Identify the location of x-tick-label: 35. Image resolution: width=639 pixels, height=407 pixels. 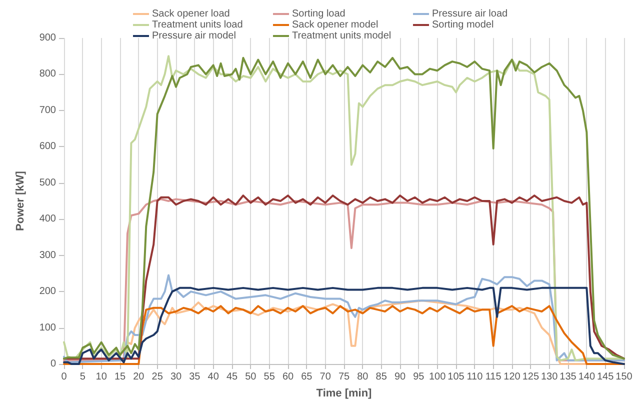
(195, 377).